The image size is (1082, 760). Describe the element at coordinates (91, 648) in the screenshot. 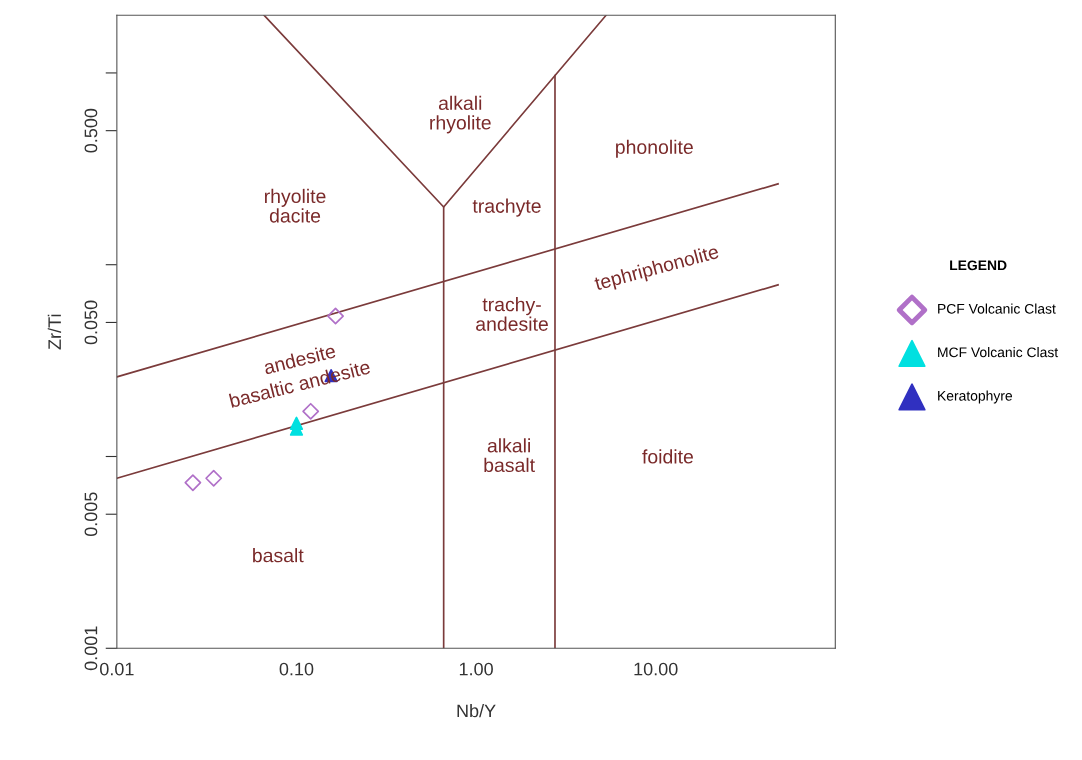

I see `y-tick-label: 0.001` at that location.